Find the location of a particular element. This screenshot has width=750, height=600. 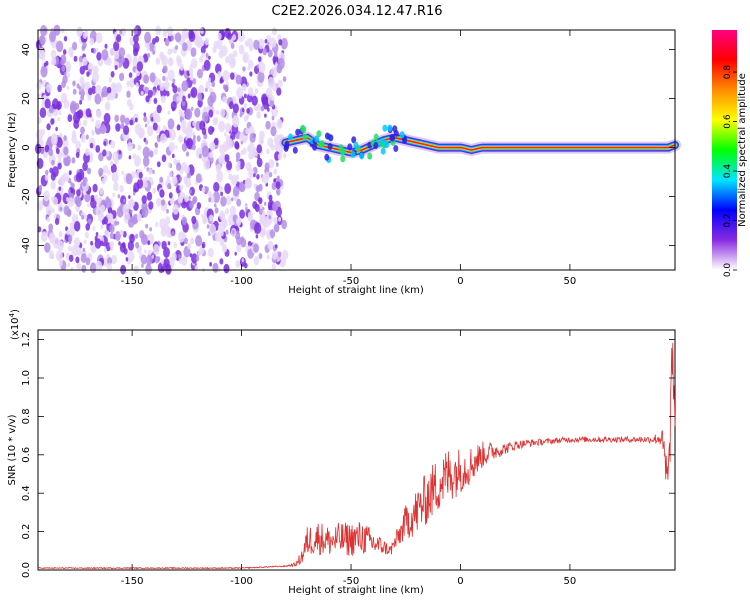

x-tick-label: 0 is located at coordinates (460, 281).